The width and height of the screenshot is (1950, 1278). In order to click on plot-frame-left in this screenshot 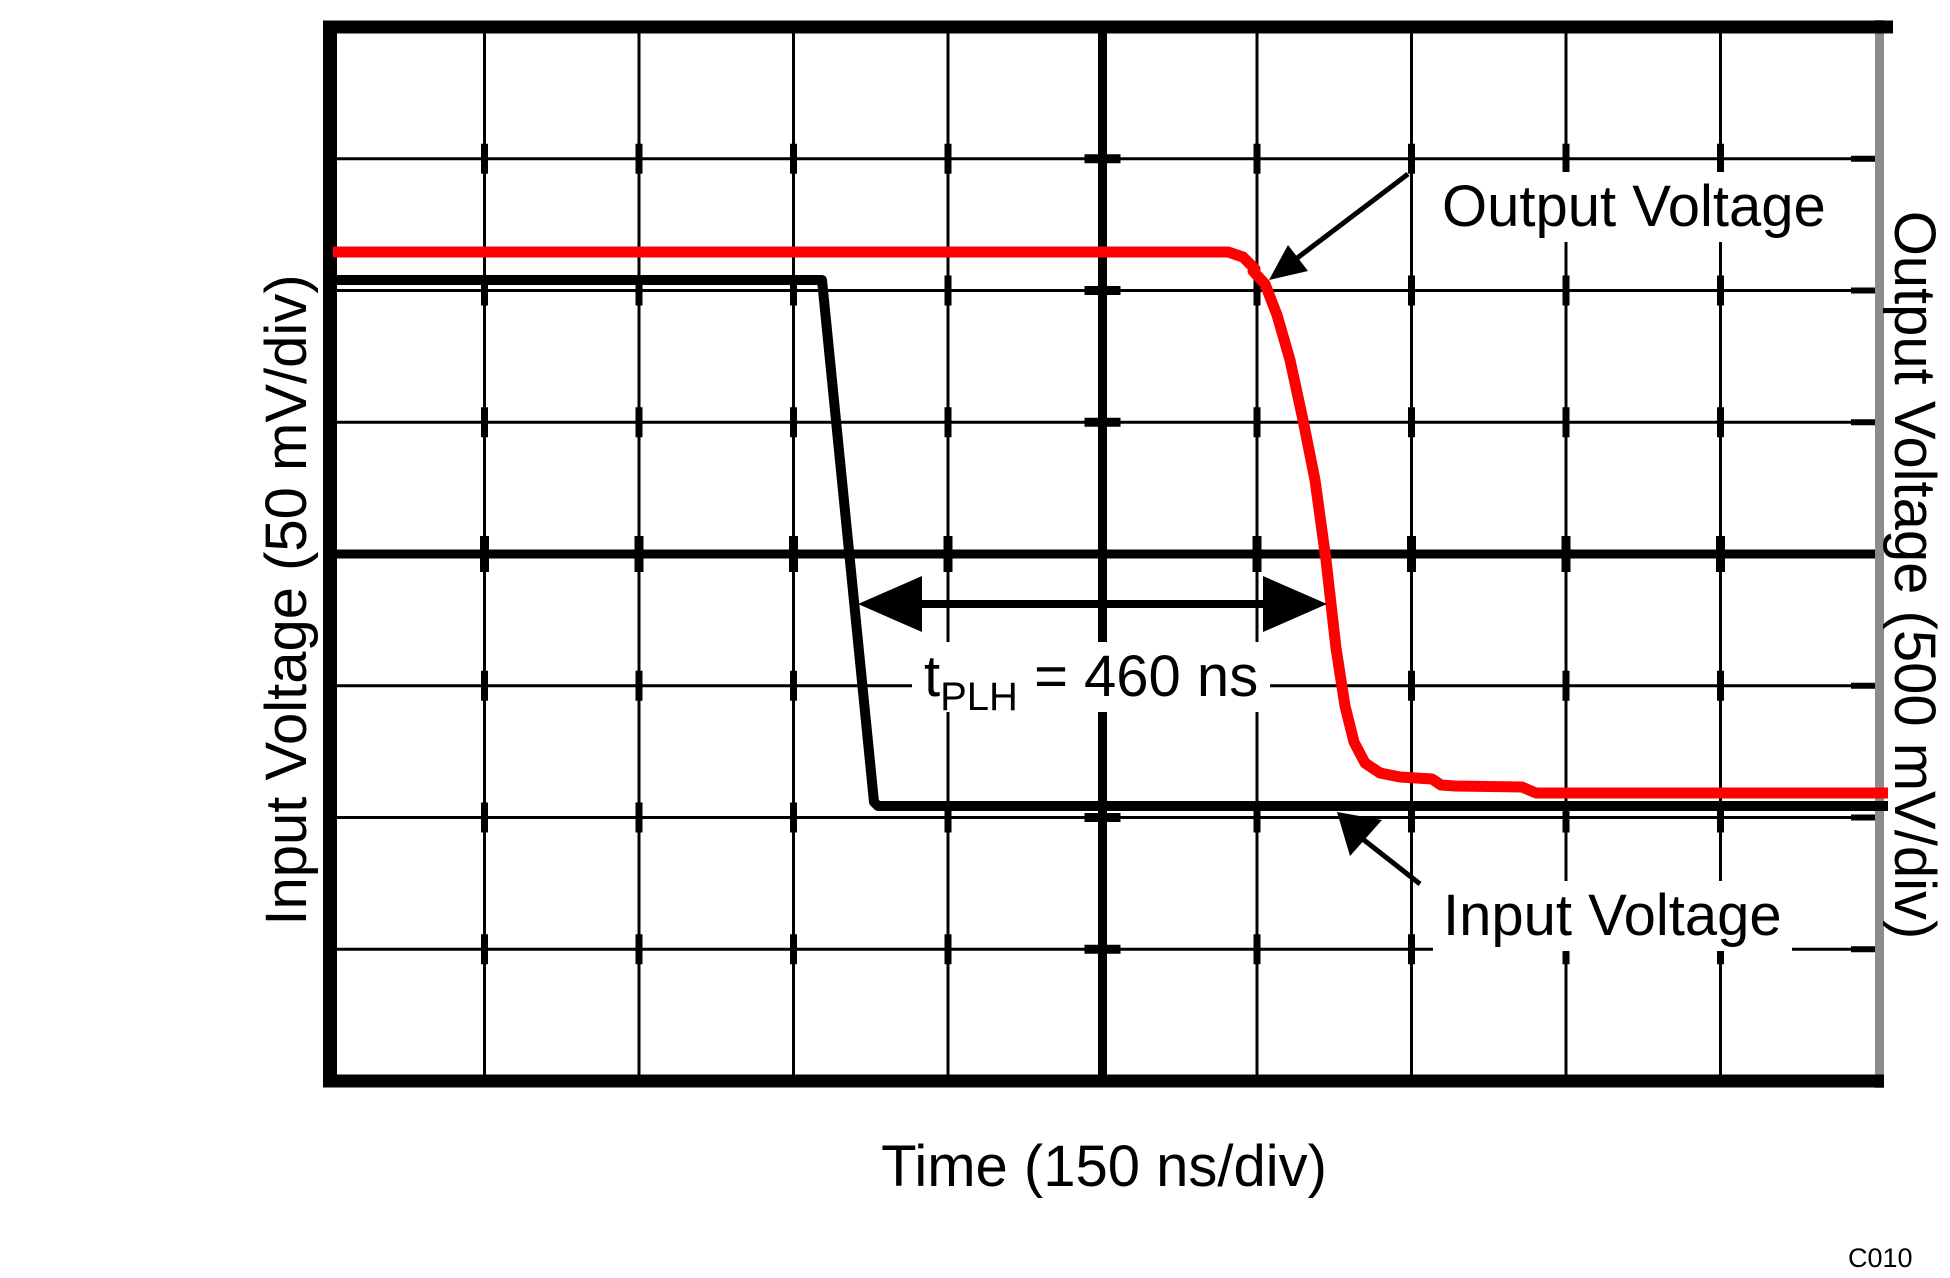, I will do `click(330, 554)`.